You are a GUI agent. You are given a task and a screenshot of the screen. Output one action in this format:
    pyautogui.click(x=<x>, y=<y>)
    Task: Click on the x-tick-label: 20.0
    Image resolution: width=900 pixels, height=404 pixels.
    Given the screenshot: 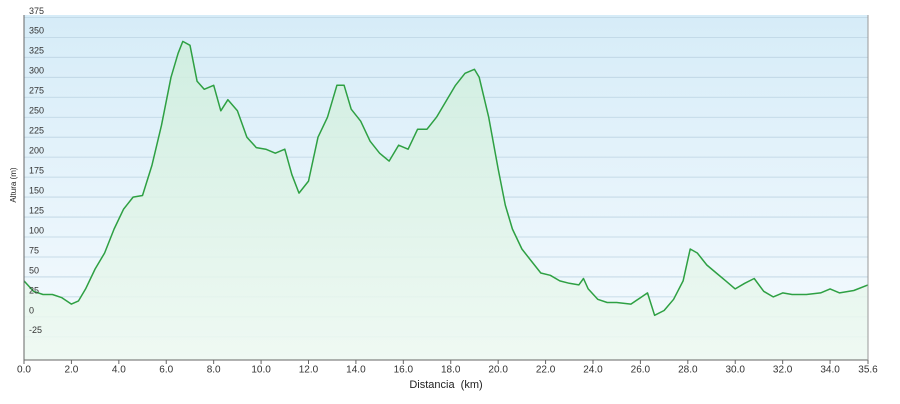 What is the action you would take?
    pyautogui.click(x=498, y=370)
    